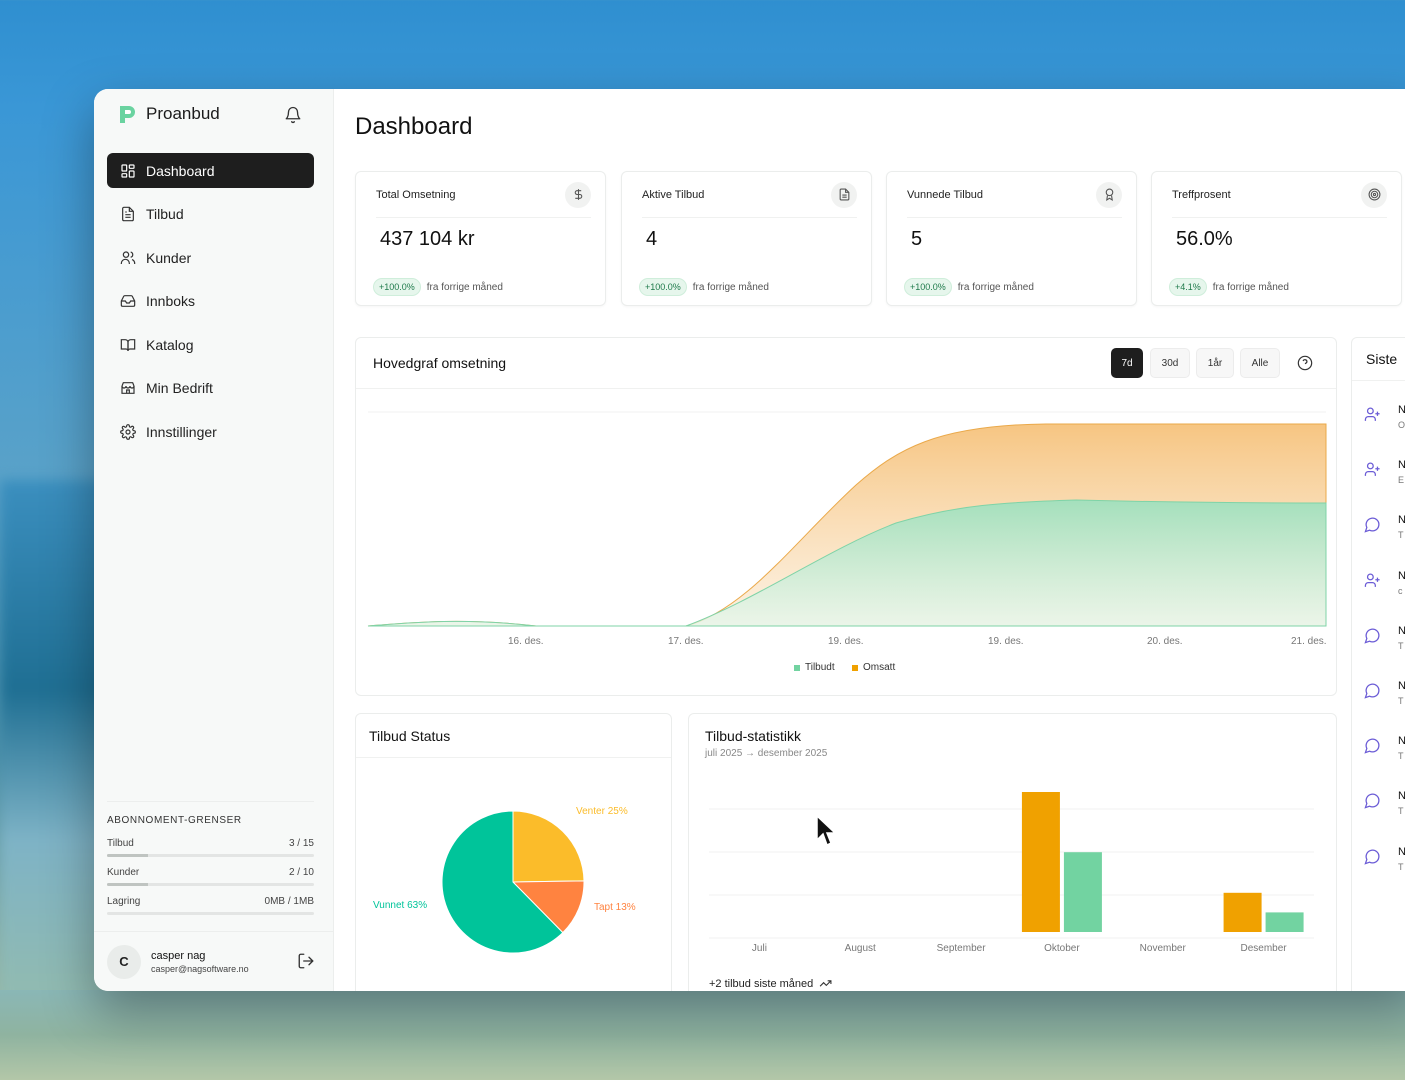  Describe the element at coordinates (128, 388) in the screenshot. I see `store-icon` at that location.